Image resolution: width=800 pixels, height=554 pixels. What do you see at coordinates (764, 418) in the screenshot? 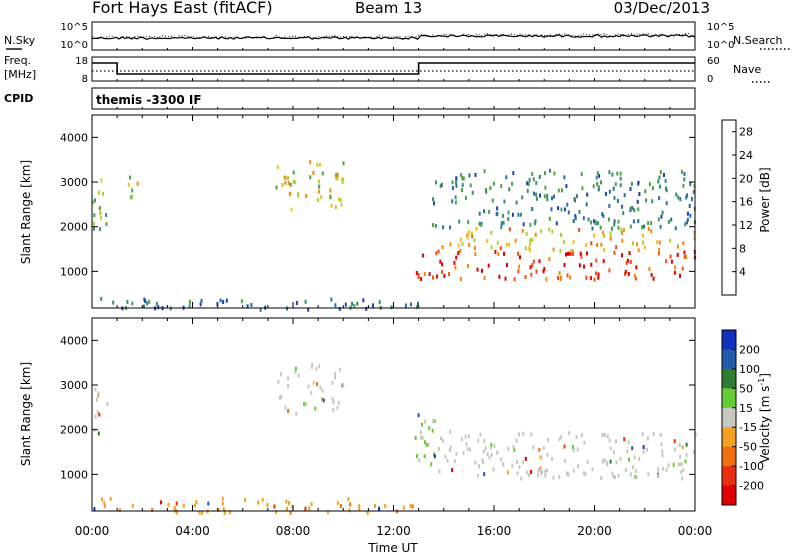
I see `velocity-colorbar-label: Velocity [m s-1]` at bounding box center [764, 418].